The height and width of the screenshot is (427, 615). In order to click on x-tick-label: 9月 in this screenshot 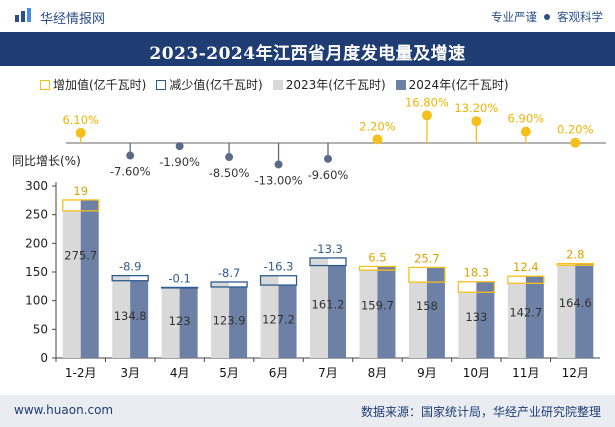, I will do `click(427, 373)`.